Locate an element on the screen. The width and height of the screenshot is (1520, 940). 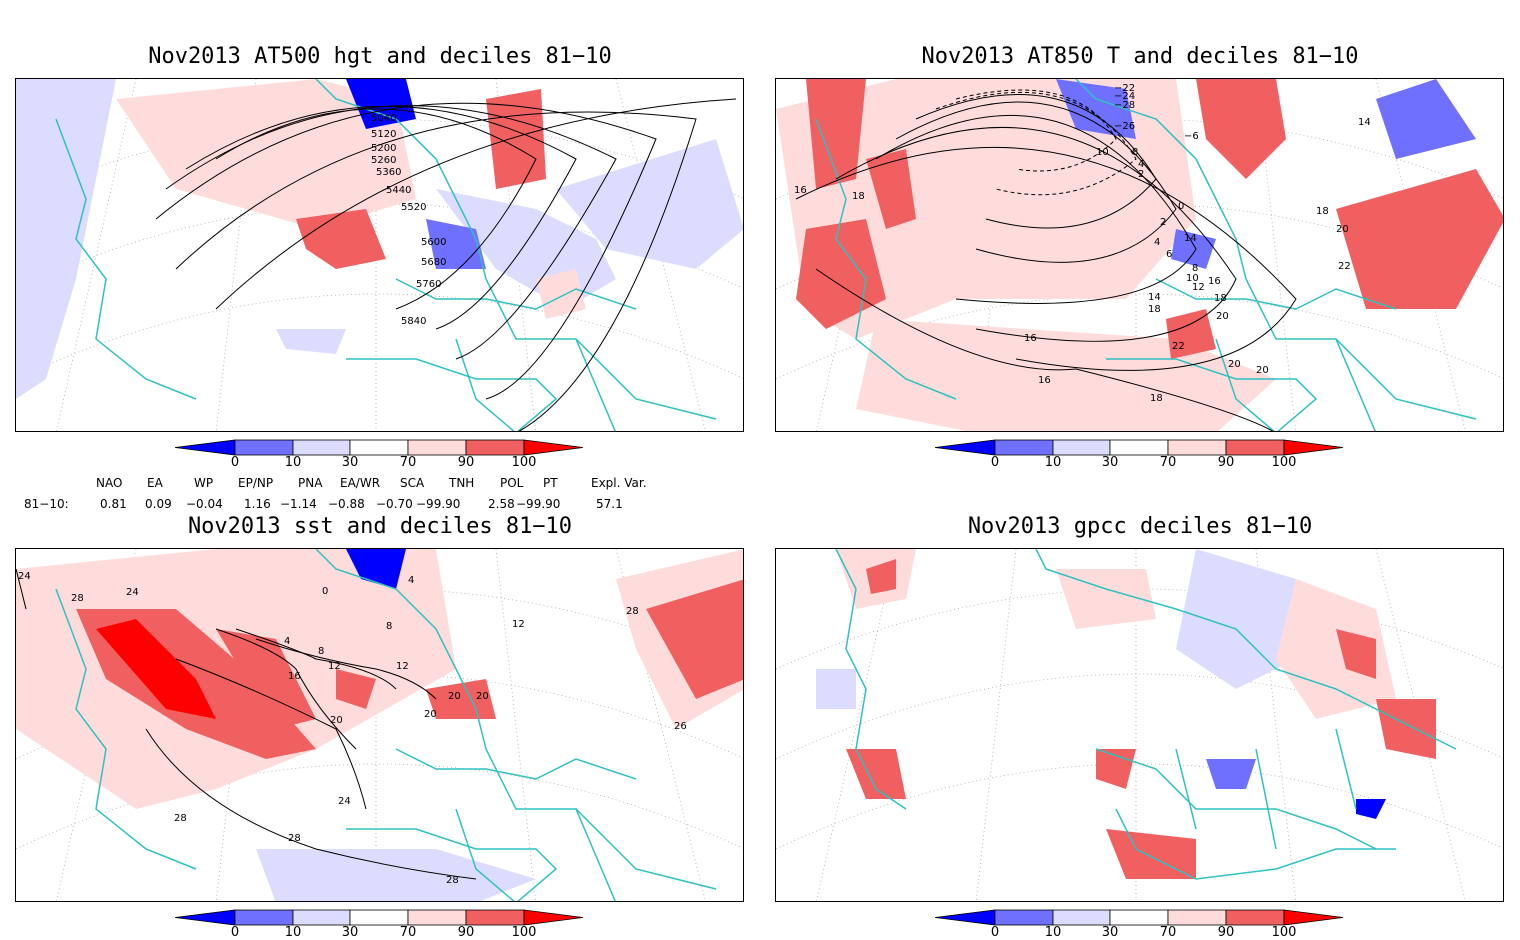
index-value: 1.16 is located at coordinates (257, 504).